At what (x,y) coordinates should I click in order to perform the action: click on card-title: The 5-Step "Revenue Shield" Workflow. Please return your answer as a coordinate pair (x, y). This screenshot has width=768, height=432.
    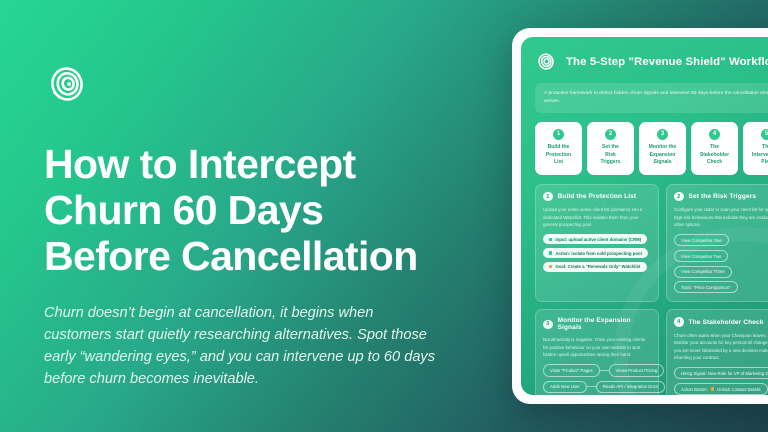
    Looking at the image, I should click on (667, 62).